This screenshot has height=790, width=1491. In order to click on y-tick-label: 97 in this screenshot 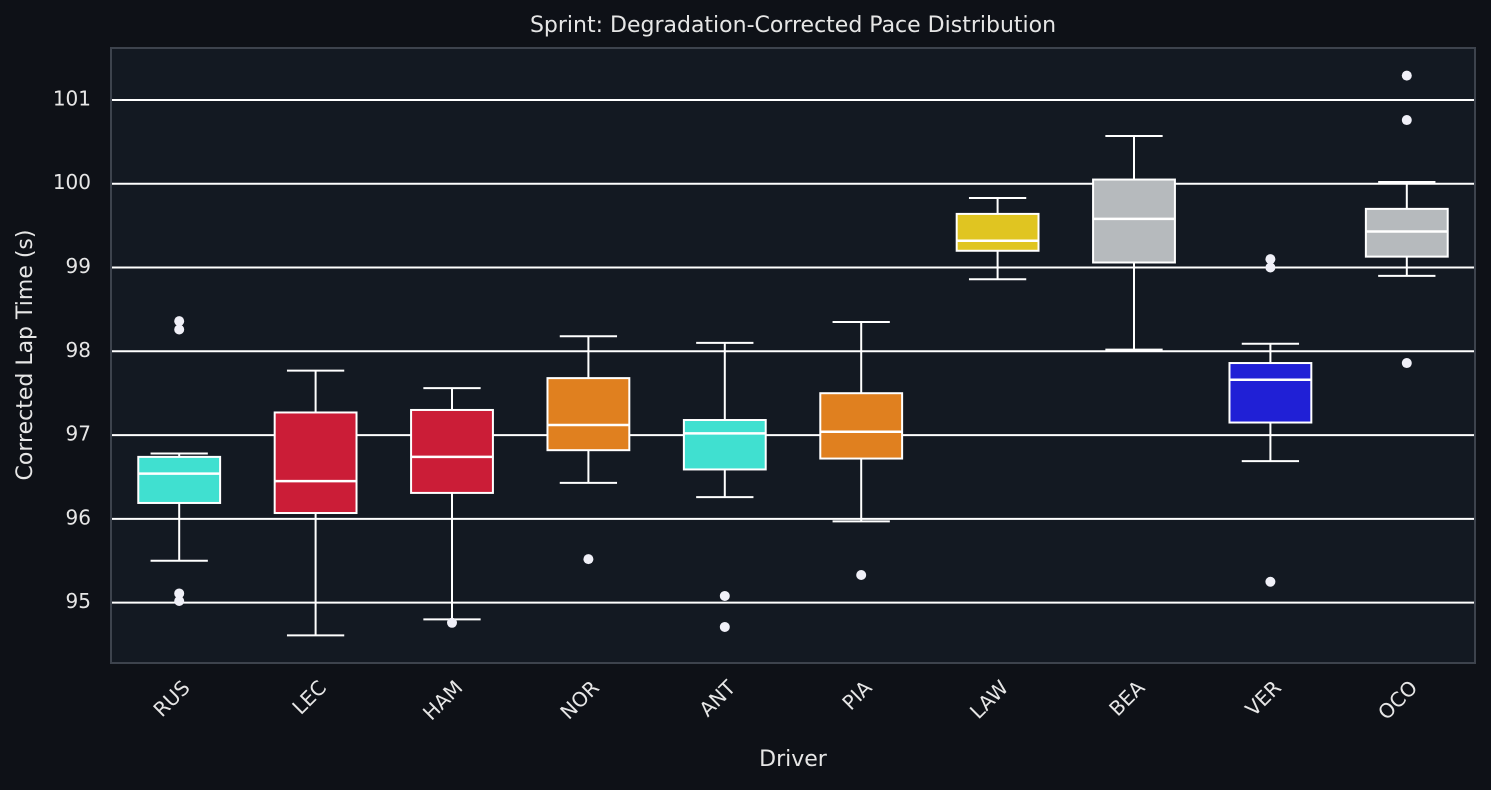, I will do `click(78, 434)`.